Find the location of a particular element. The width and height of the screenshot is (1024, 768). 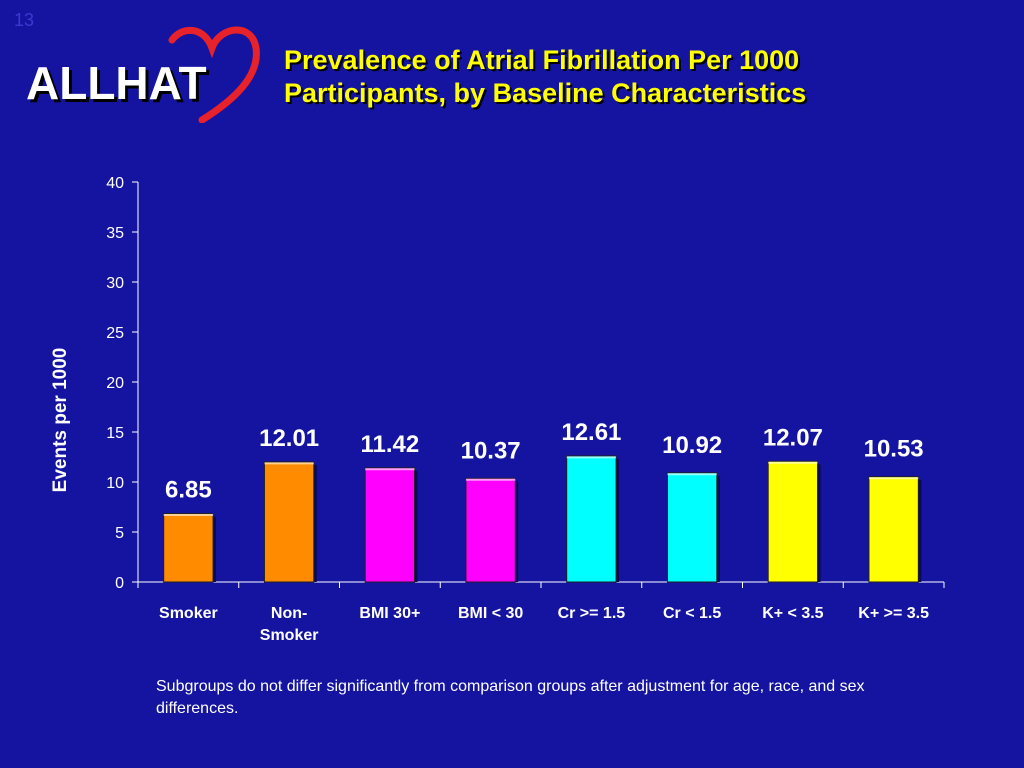

y-tick-label: 5 is located at coordinates (119, 533).